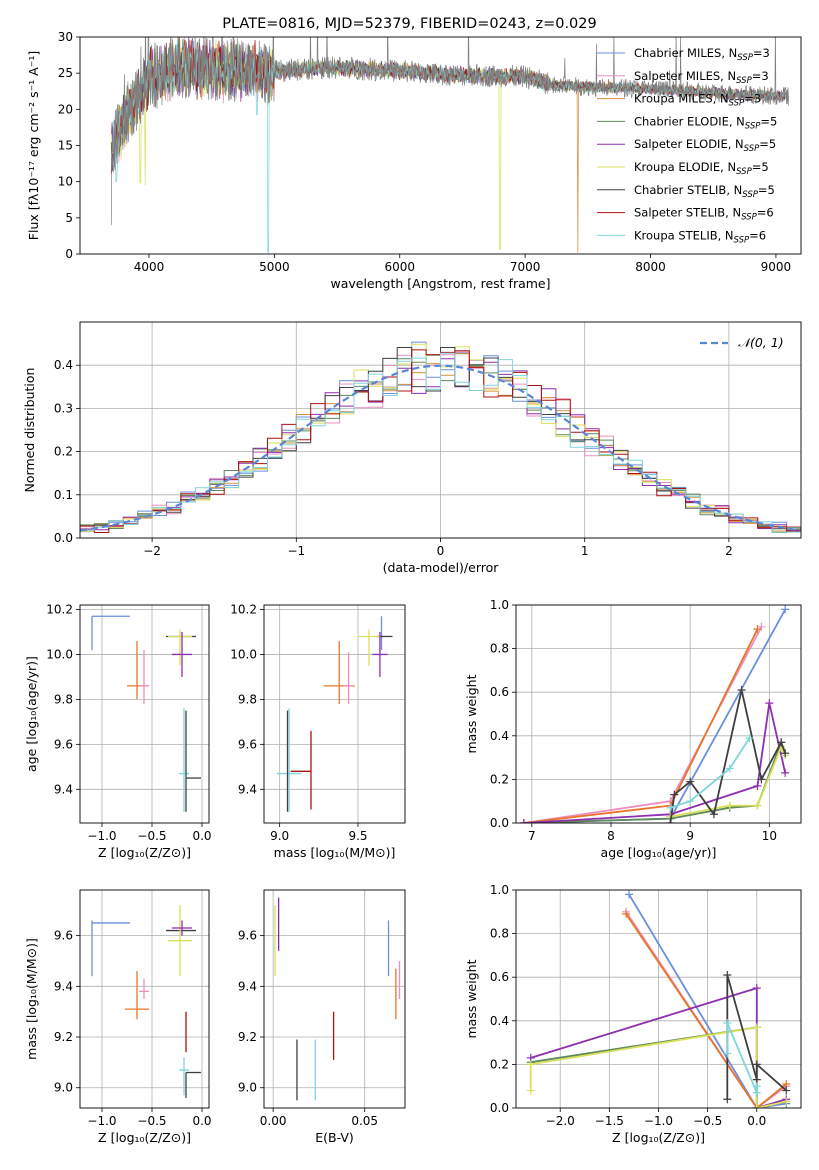  I want to click on x-tick-label: −2, so click(152, 551).